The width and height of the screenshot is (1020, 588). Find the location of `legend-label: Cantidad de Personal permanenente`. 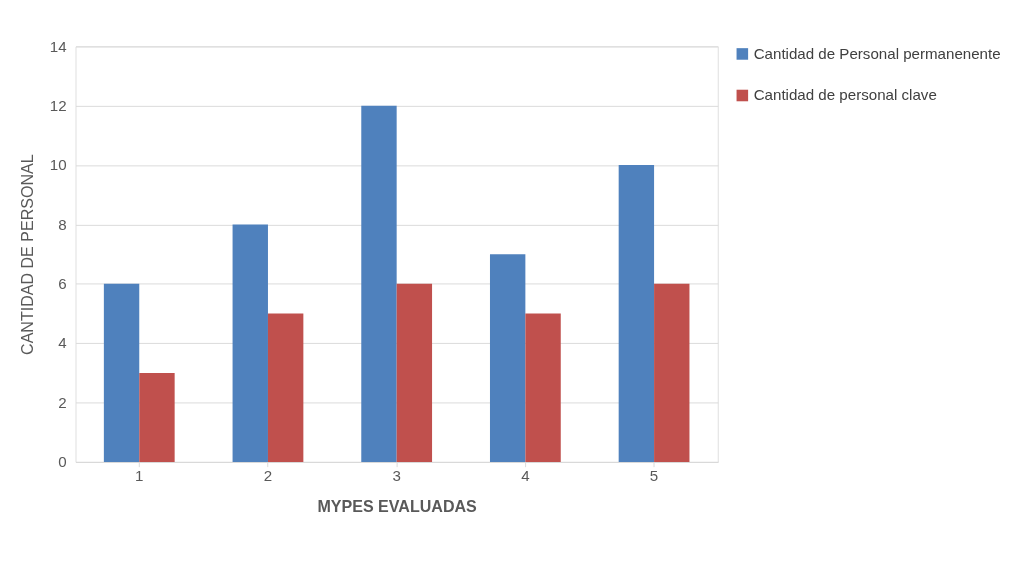

legend-label: Cantidad de Personal permanenente is located at coordinates (877, 53).